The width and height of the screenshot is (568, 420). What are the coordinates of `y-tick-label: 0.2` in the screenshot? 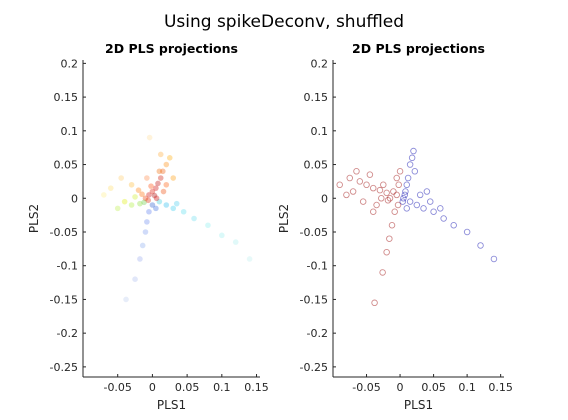 It's located at (70, 63).